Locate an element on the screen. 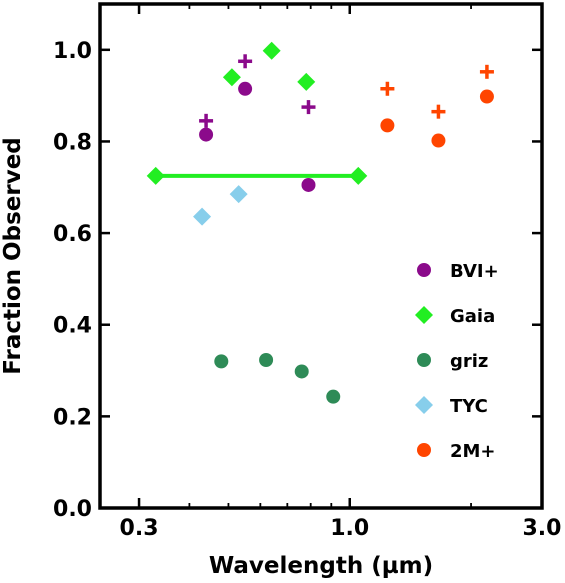 The image size is (565, 583). y-tick-label: 0.2 is located at coordinates (72, 417).